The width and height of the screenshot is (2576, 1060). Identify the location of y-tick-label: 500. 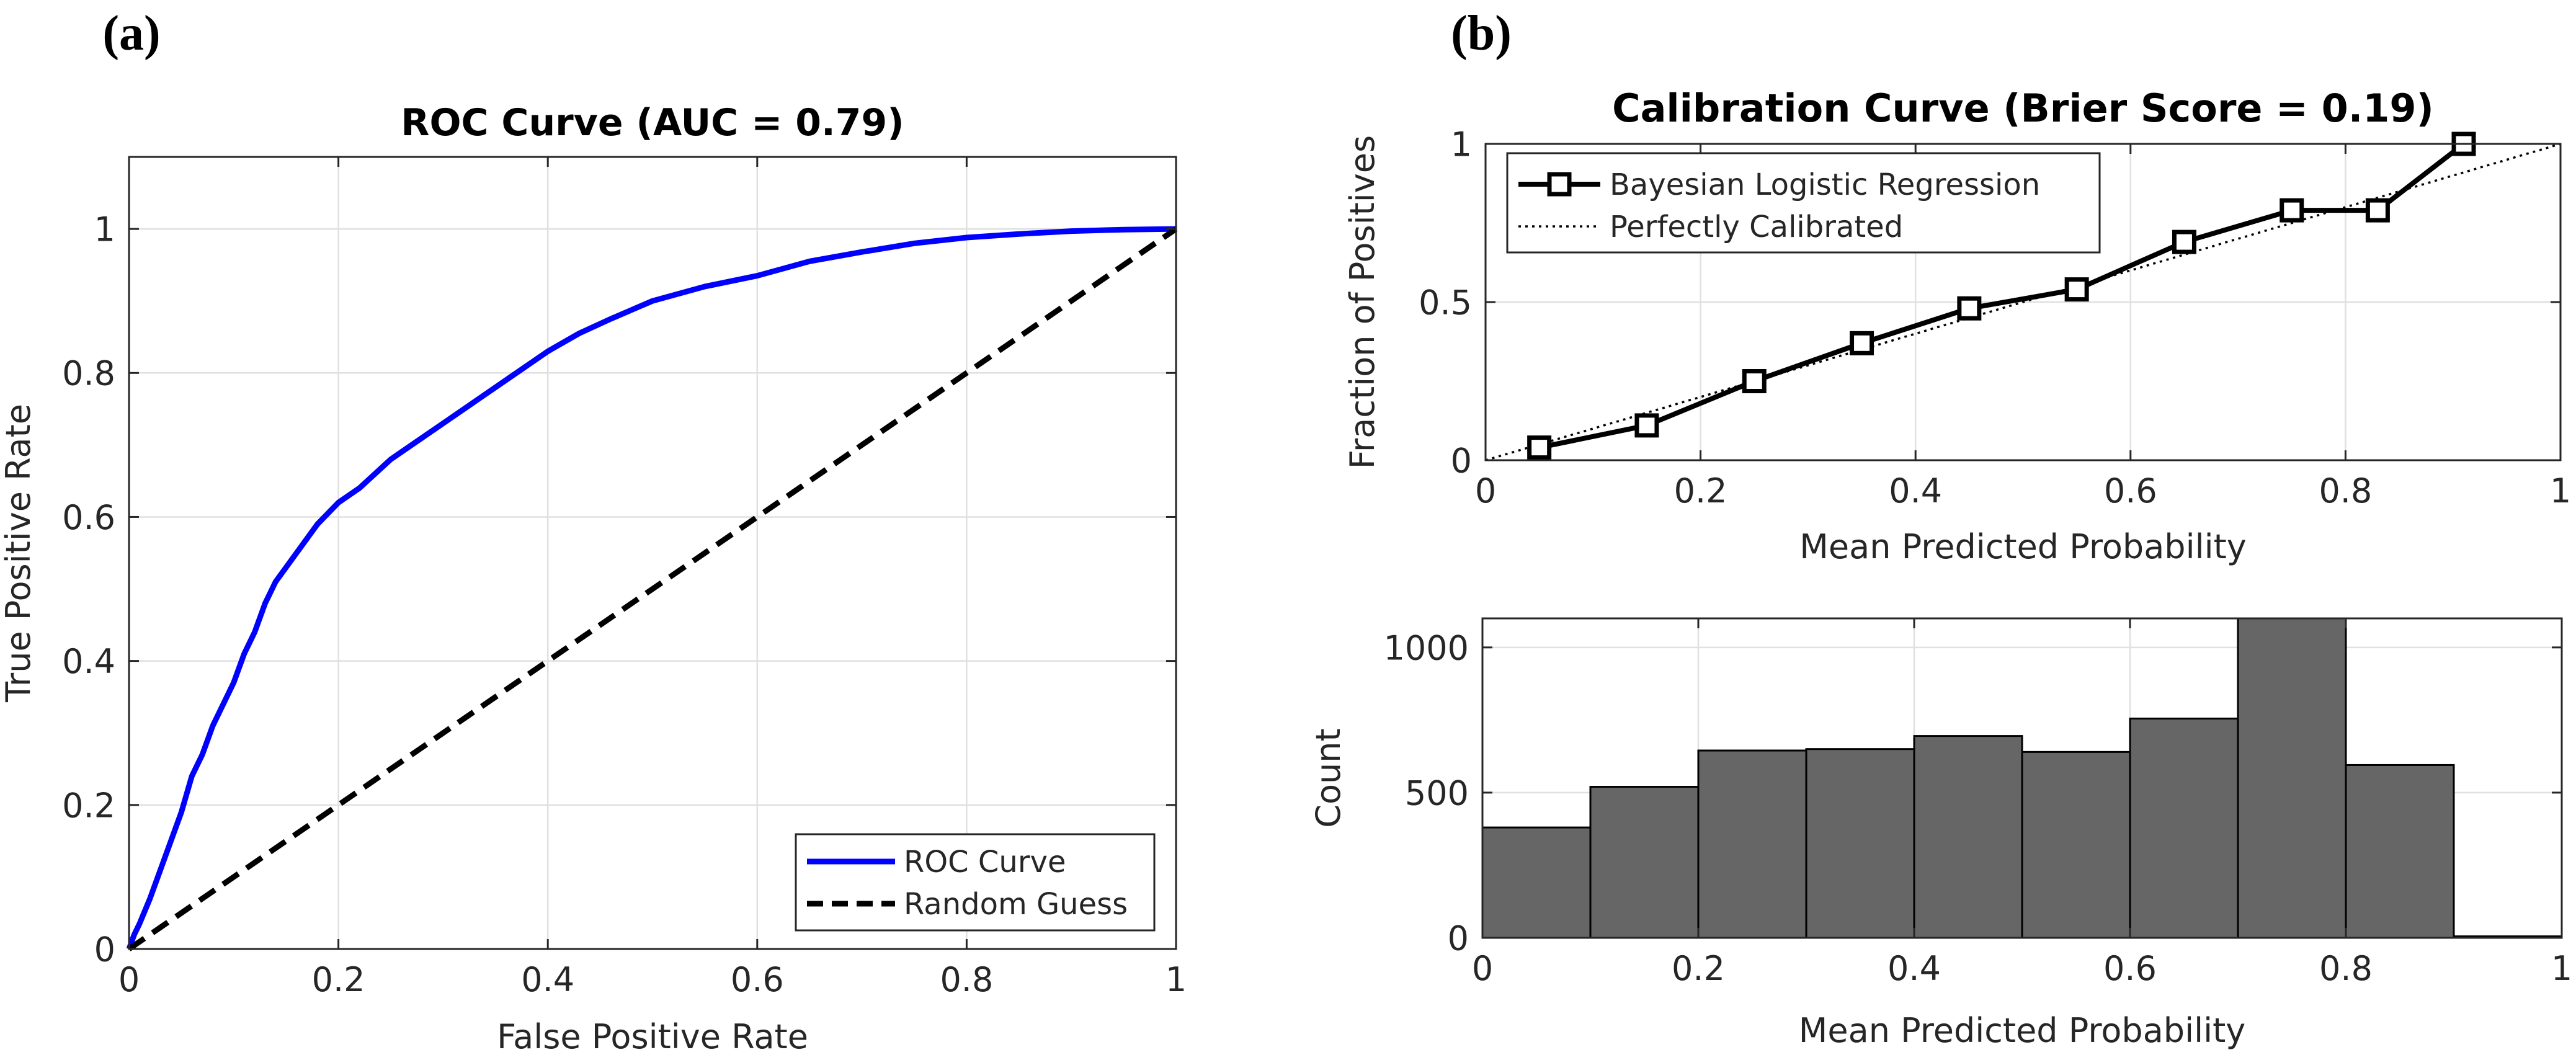
(1437, 793).